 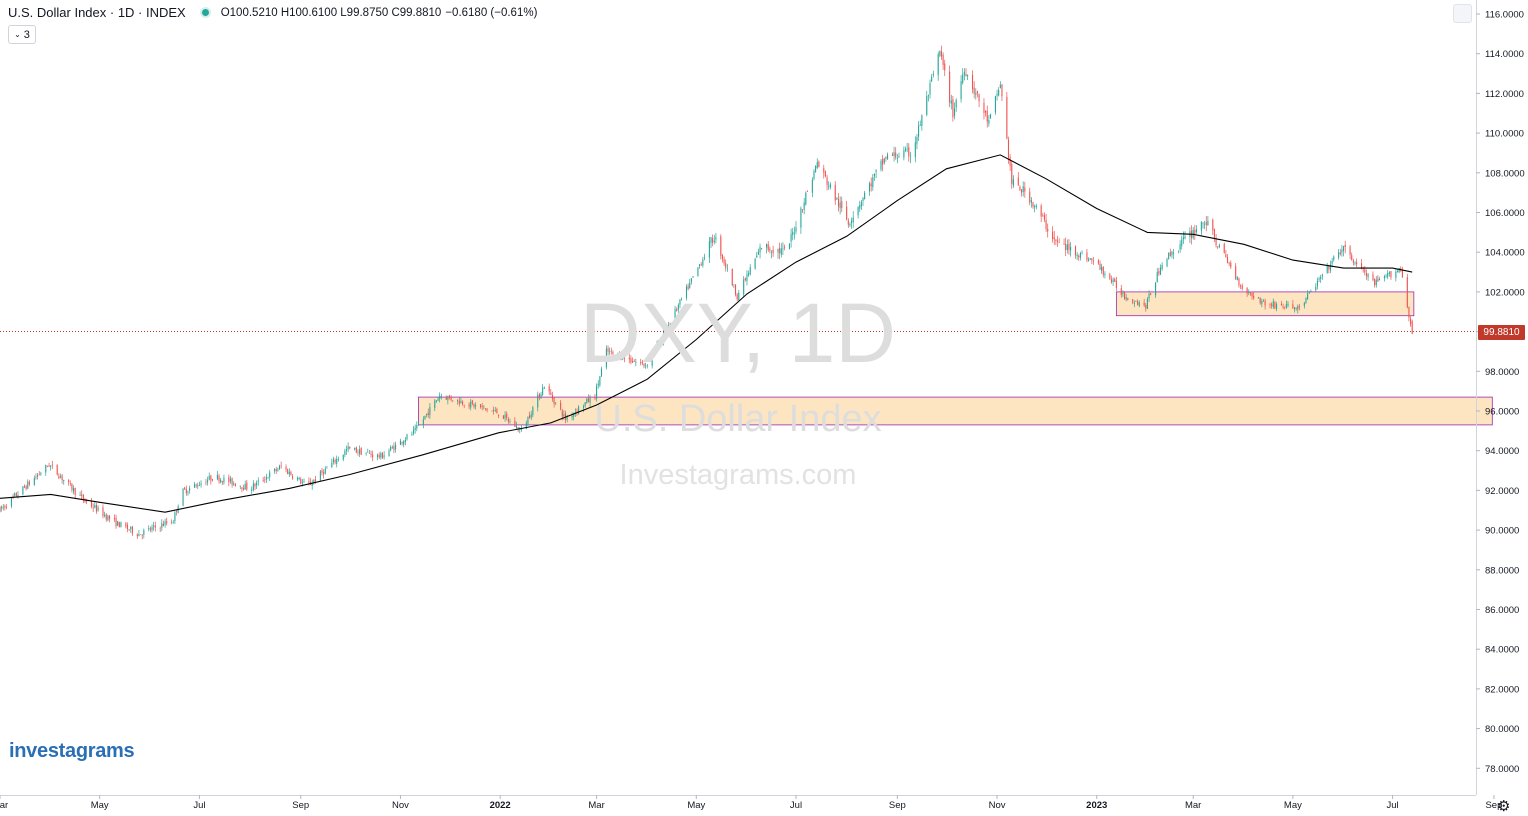 What do you see at coordinates (1412, 327) in the screenshot?
I see `candle-body-last` at bounding box center [1412, 327].